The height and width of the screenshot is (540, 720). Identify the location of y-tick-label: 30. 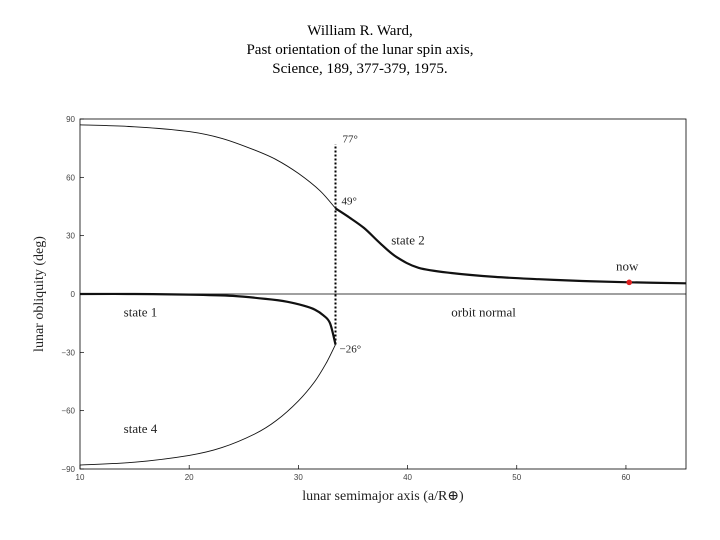
(70, 236).